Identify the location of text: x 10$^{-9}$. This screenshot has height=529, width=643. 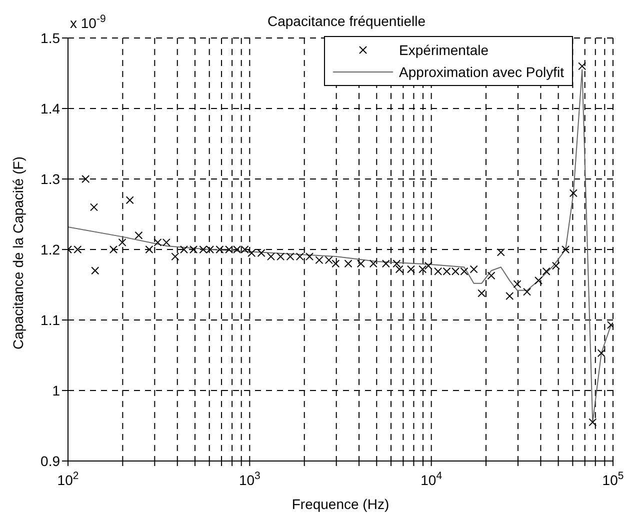
(88, 22).